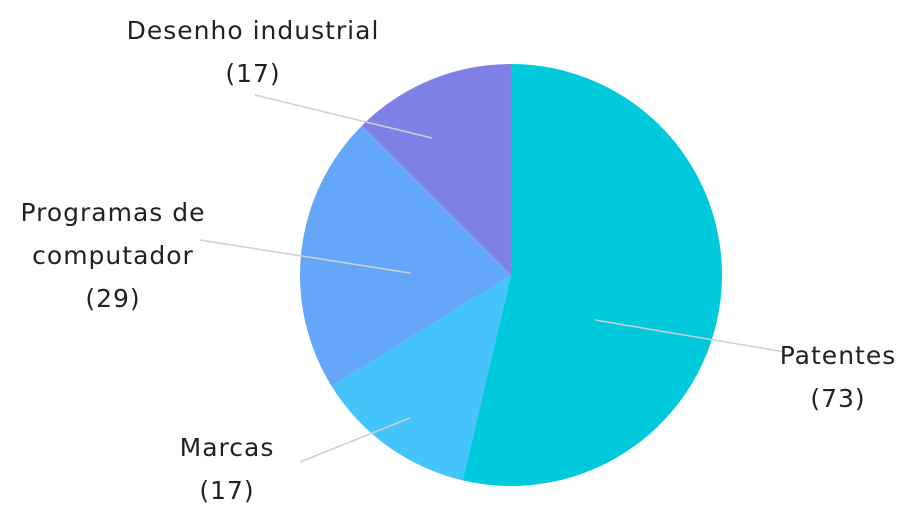 The height and width of the screenshot is (516, 918). I want to click on value-label: (29), so click(113, 298).